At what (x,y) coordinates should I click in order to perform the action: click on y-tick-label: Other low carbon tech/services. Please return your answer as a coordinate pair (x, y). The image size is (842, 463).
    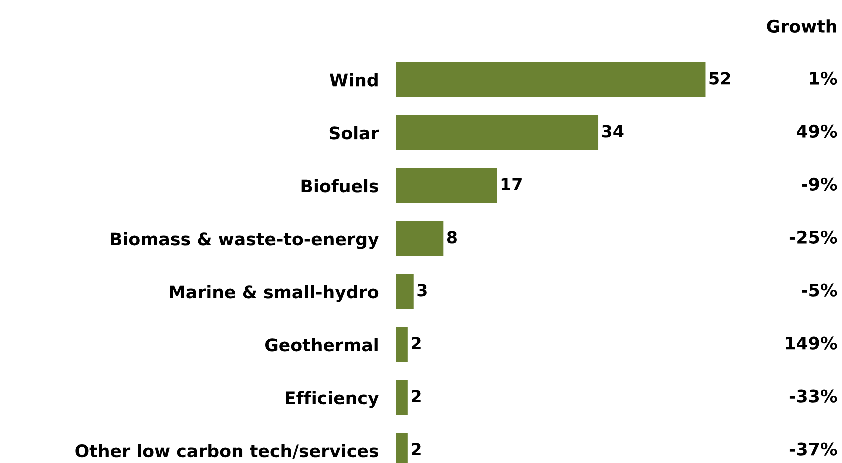
    Looking at the image, I should click on (227, 452).